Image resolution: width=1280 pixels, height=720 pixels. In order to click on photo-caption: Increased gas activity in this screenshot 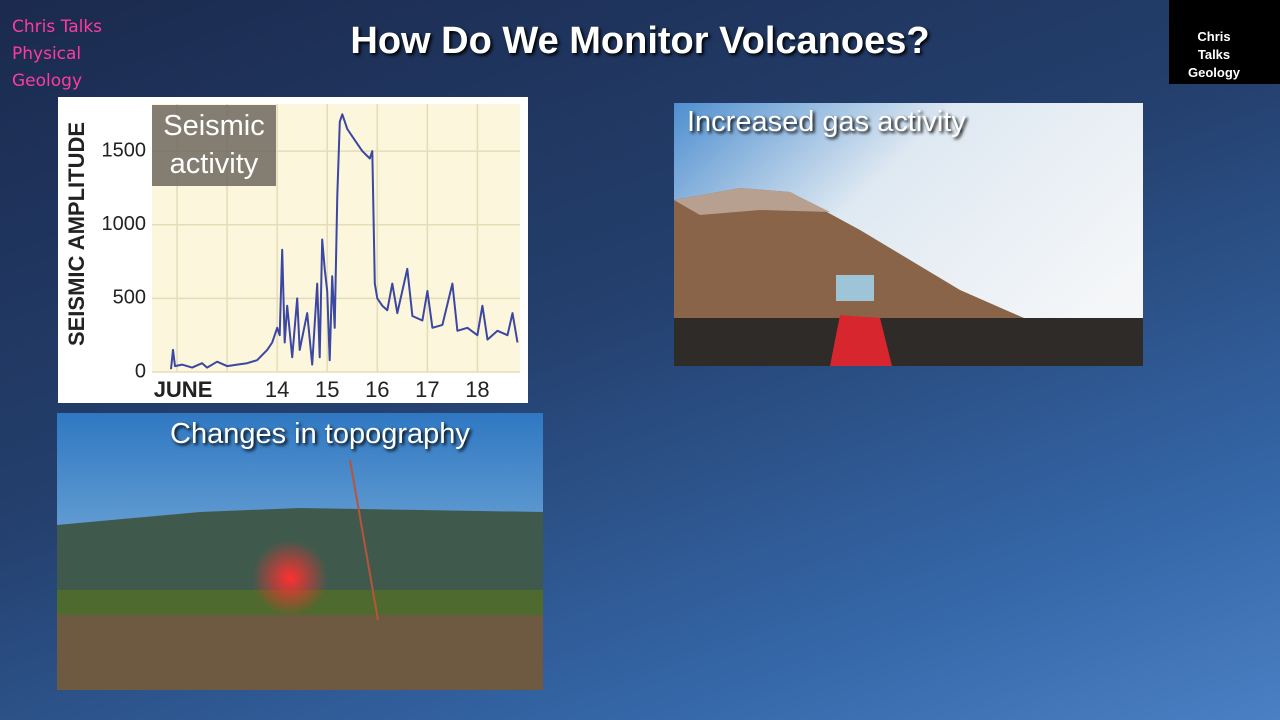, I will do `click(826, 122)`.